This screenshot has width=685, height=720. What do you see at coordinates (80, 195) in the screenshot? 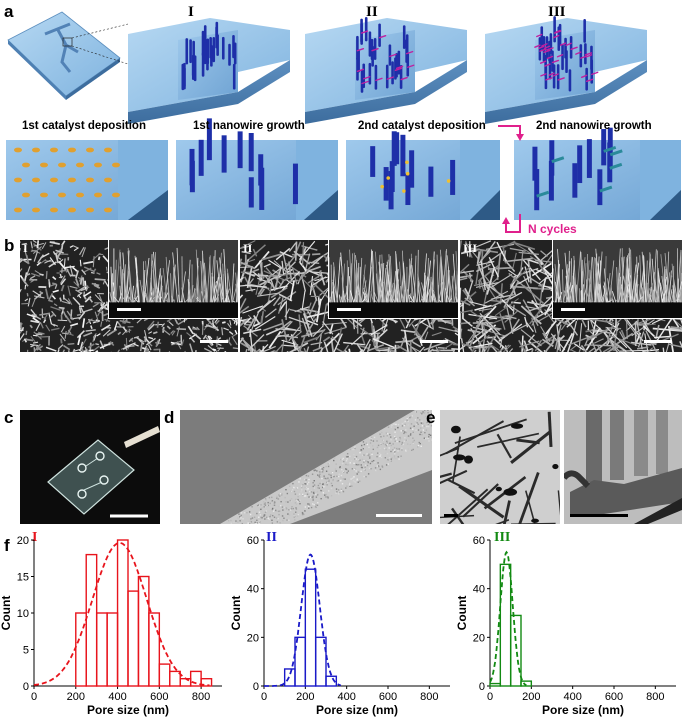
I see `catalyst-particle` at bounding box center [80, 195].